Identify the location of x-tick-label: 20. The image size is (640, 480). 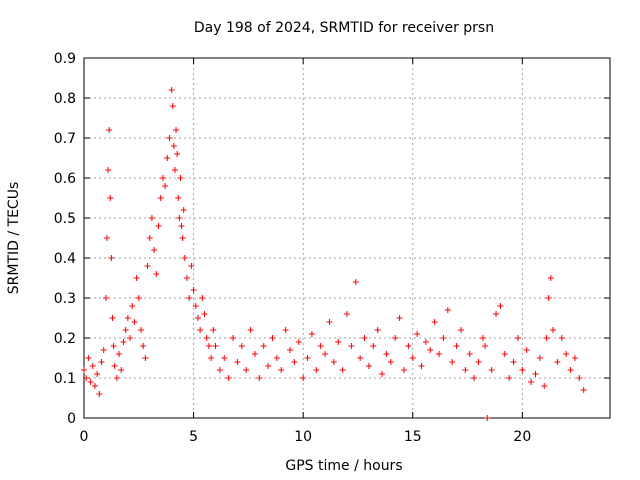
(522, 437).